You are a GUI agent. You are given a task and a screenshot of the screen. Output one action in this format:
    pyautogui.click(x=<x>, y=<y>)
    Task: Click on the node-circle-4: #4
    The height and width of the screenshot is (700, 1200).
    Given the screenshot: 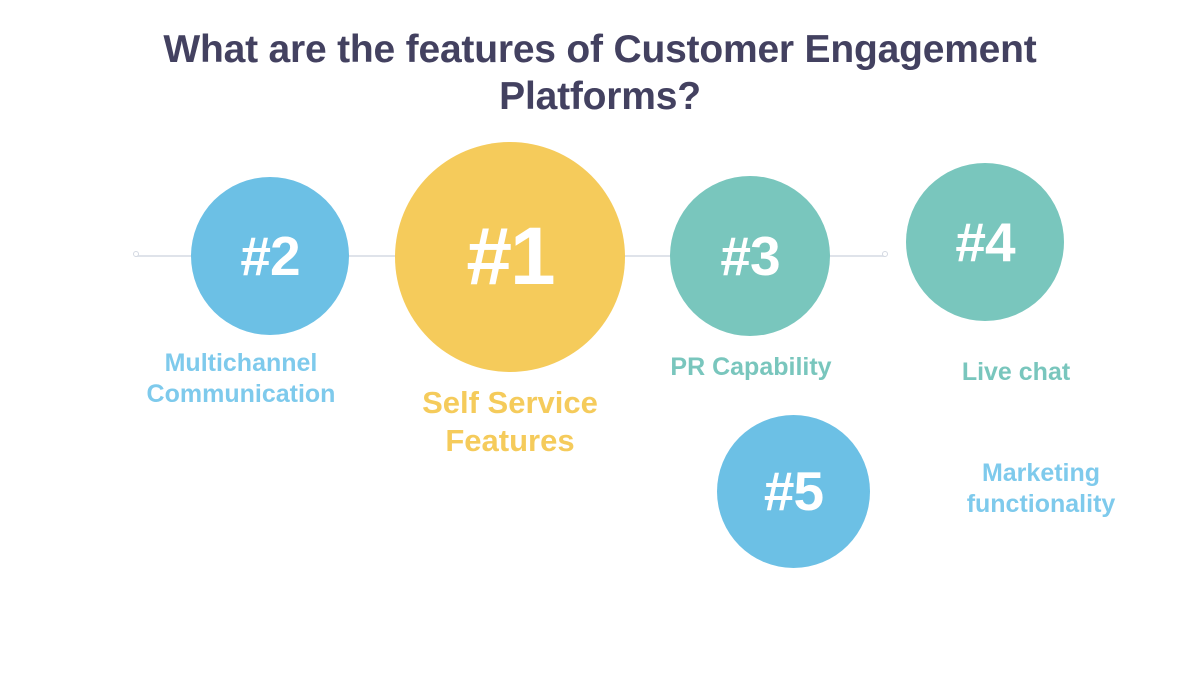 What is the action you would take?
    pyautogui.click(x=985, y=242)
    